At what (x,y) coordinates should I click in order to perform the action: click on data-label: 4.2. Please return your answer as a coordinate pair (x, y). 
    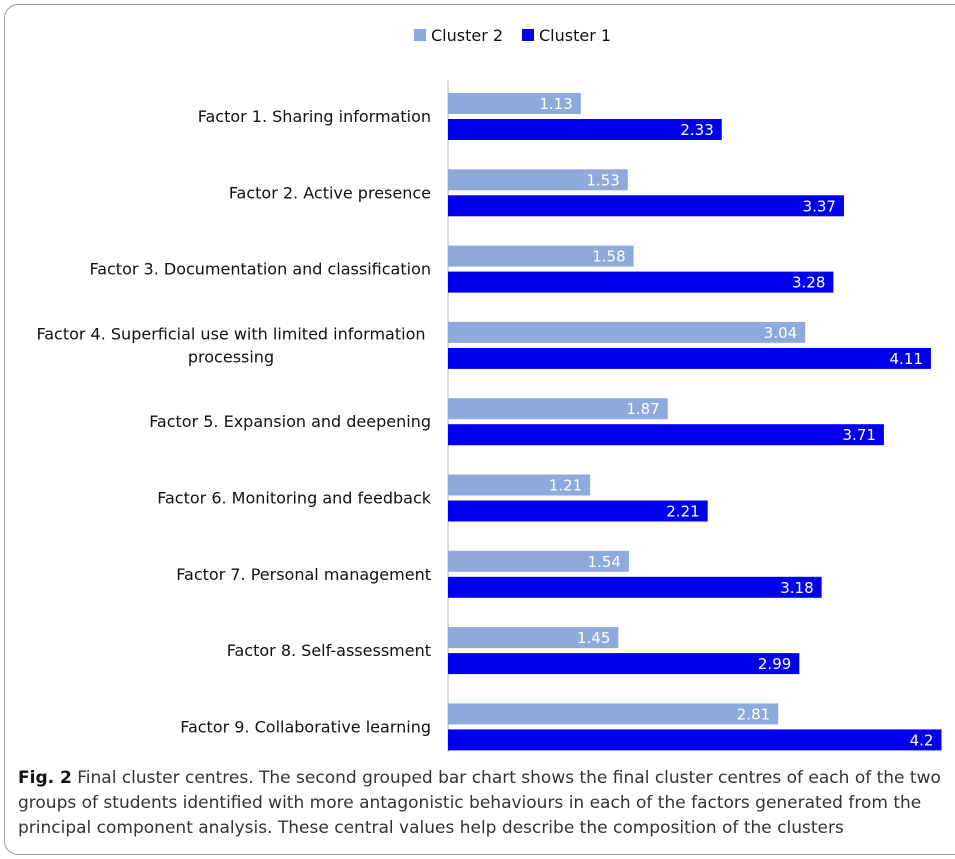
    Looking at the image, I should click on (922, 740).